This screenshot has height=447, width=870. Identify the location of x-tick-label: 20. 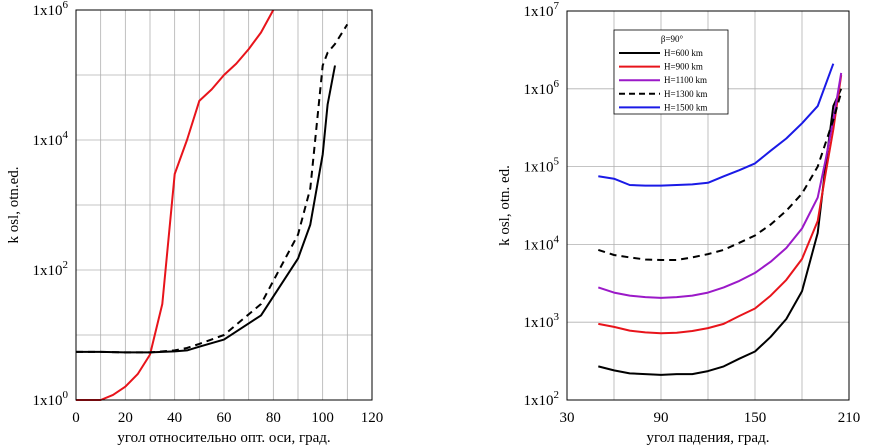
(125, 418).